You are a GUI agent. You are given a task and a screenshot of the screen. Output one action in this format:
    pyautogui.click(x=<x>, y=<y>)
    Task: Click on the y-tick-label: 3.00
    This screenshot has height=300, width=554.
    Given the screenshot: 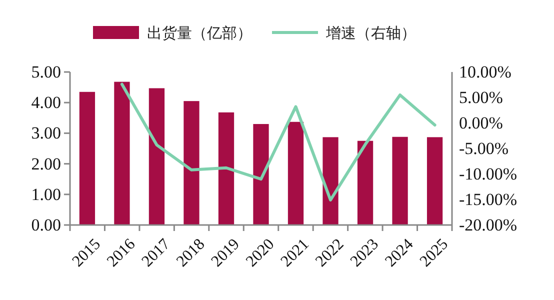 What is the action you would take?
    pyautogui.click(x=46, y=133)
    